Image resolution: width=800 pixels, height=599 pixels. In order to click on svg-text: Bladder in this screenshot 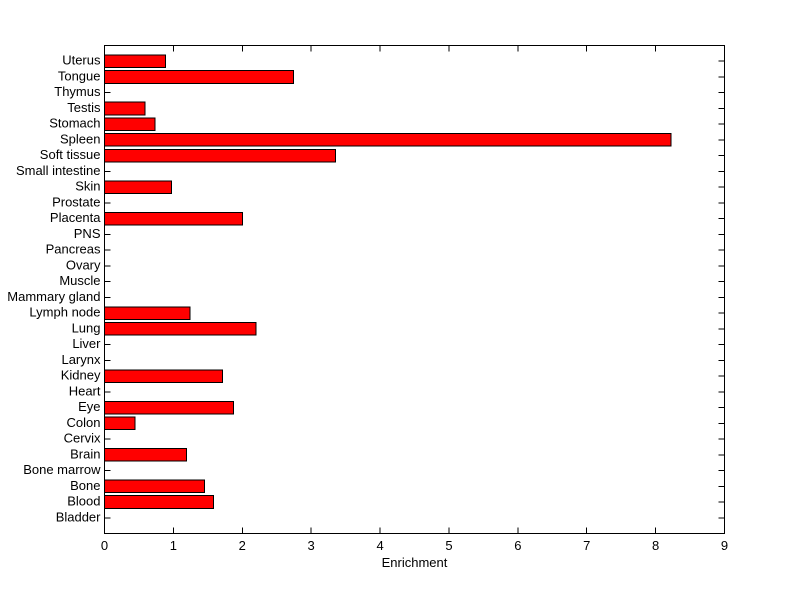, I will do `click(78, 516)`.